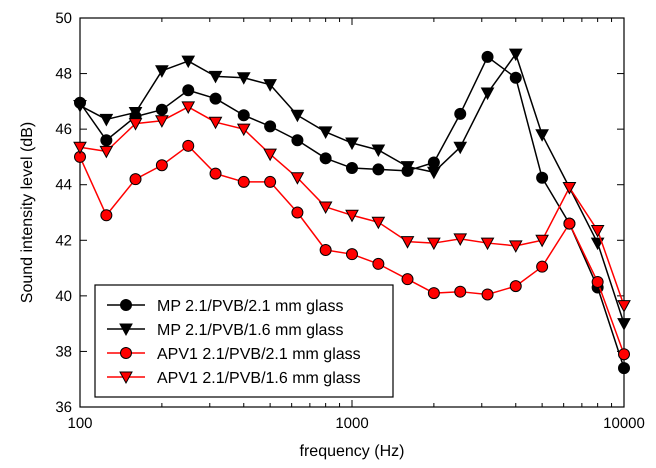 This screenshot has width=656, height=468. I want to click on legend-label: MP 2.1/PVB/2.1 mm glass, so click(250, 306).